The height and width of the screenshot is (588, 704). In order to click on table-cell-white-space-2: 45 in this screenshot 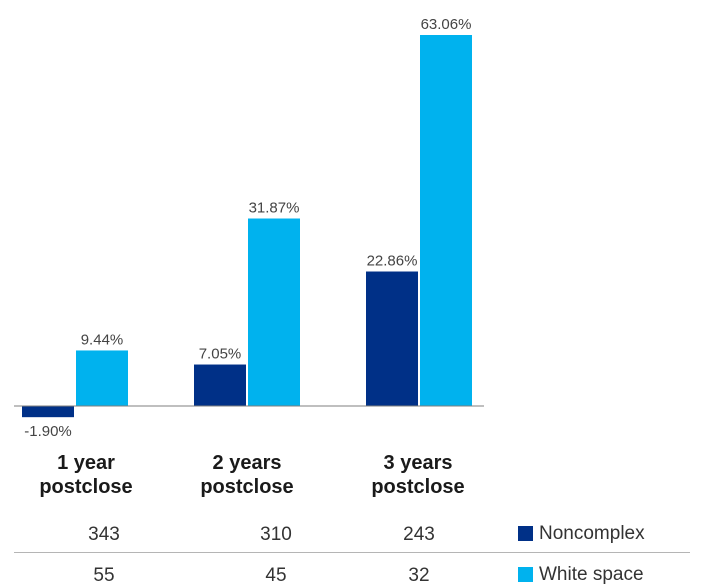, I will do `click(276, 575)`.